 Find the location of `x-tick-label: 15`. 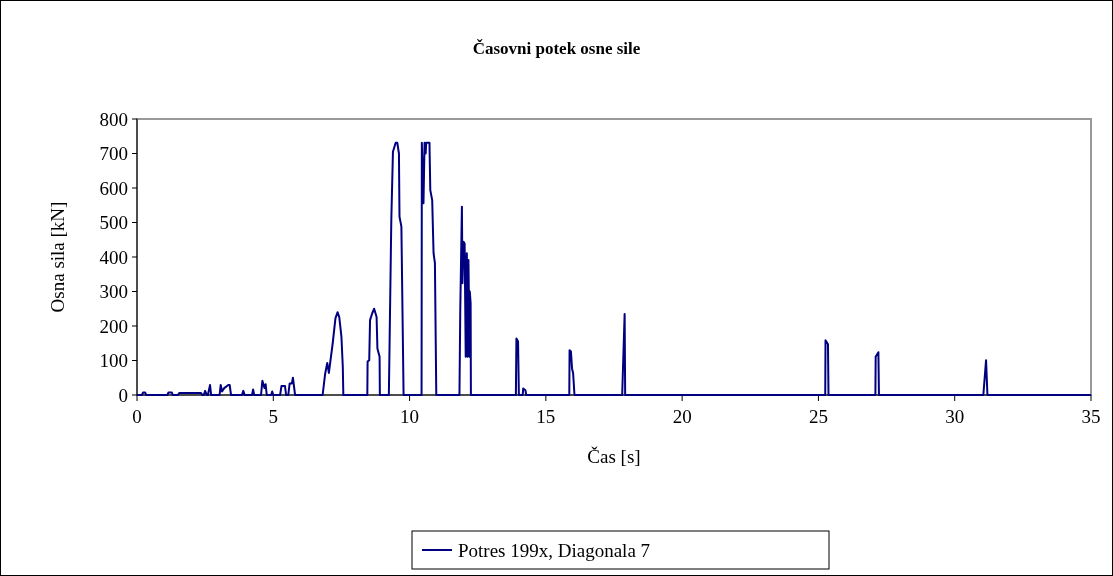

x-tick-label: 15 is located at coordinates (546, 416).